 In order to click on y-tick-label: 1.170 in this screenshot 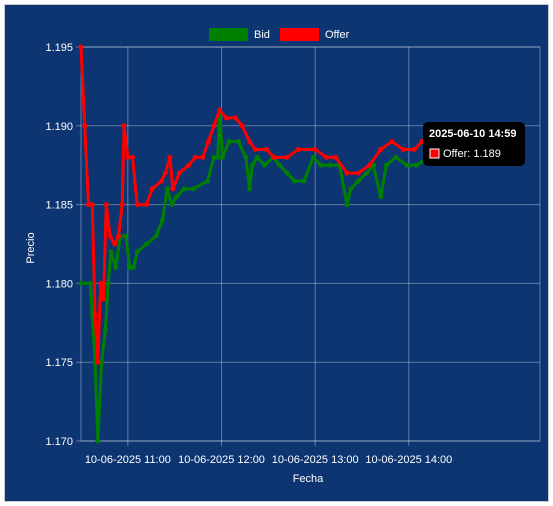, I will do `click(59, 442)`.